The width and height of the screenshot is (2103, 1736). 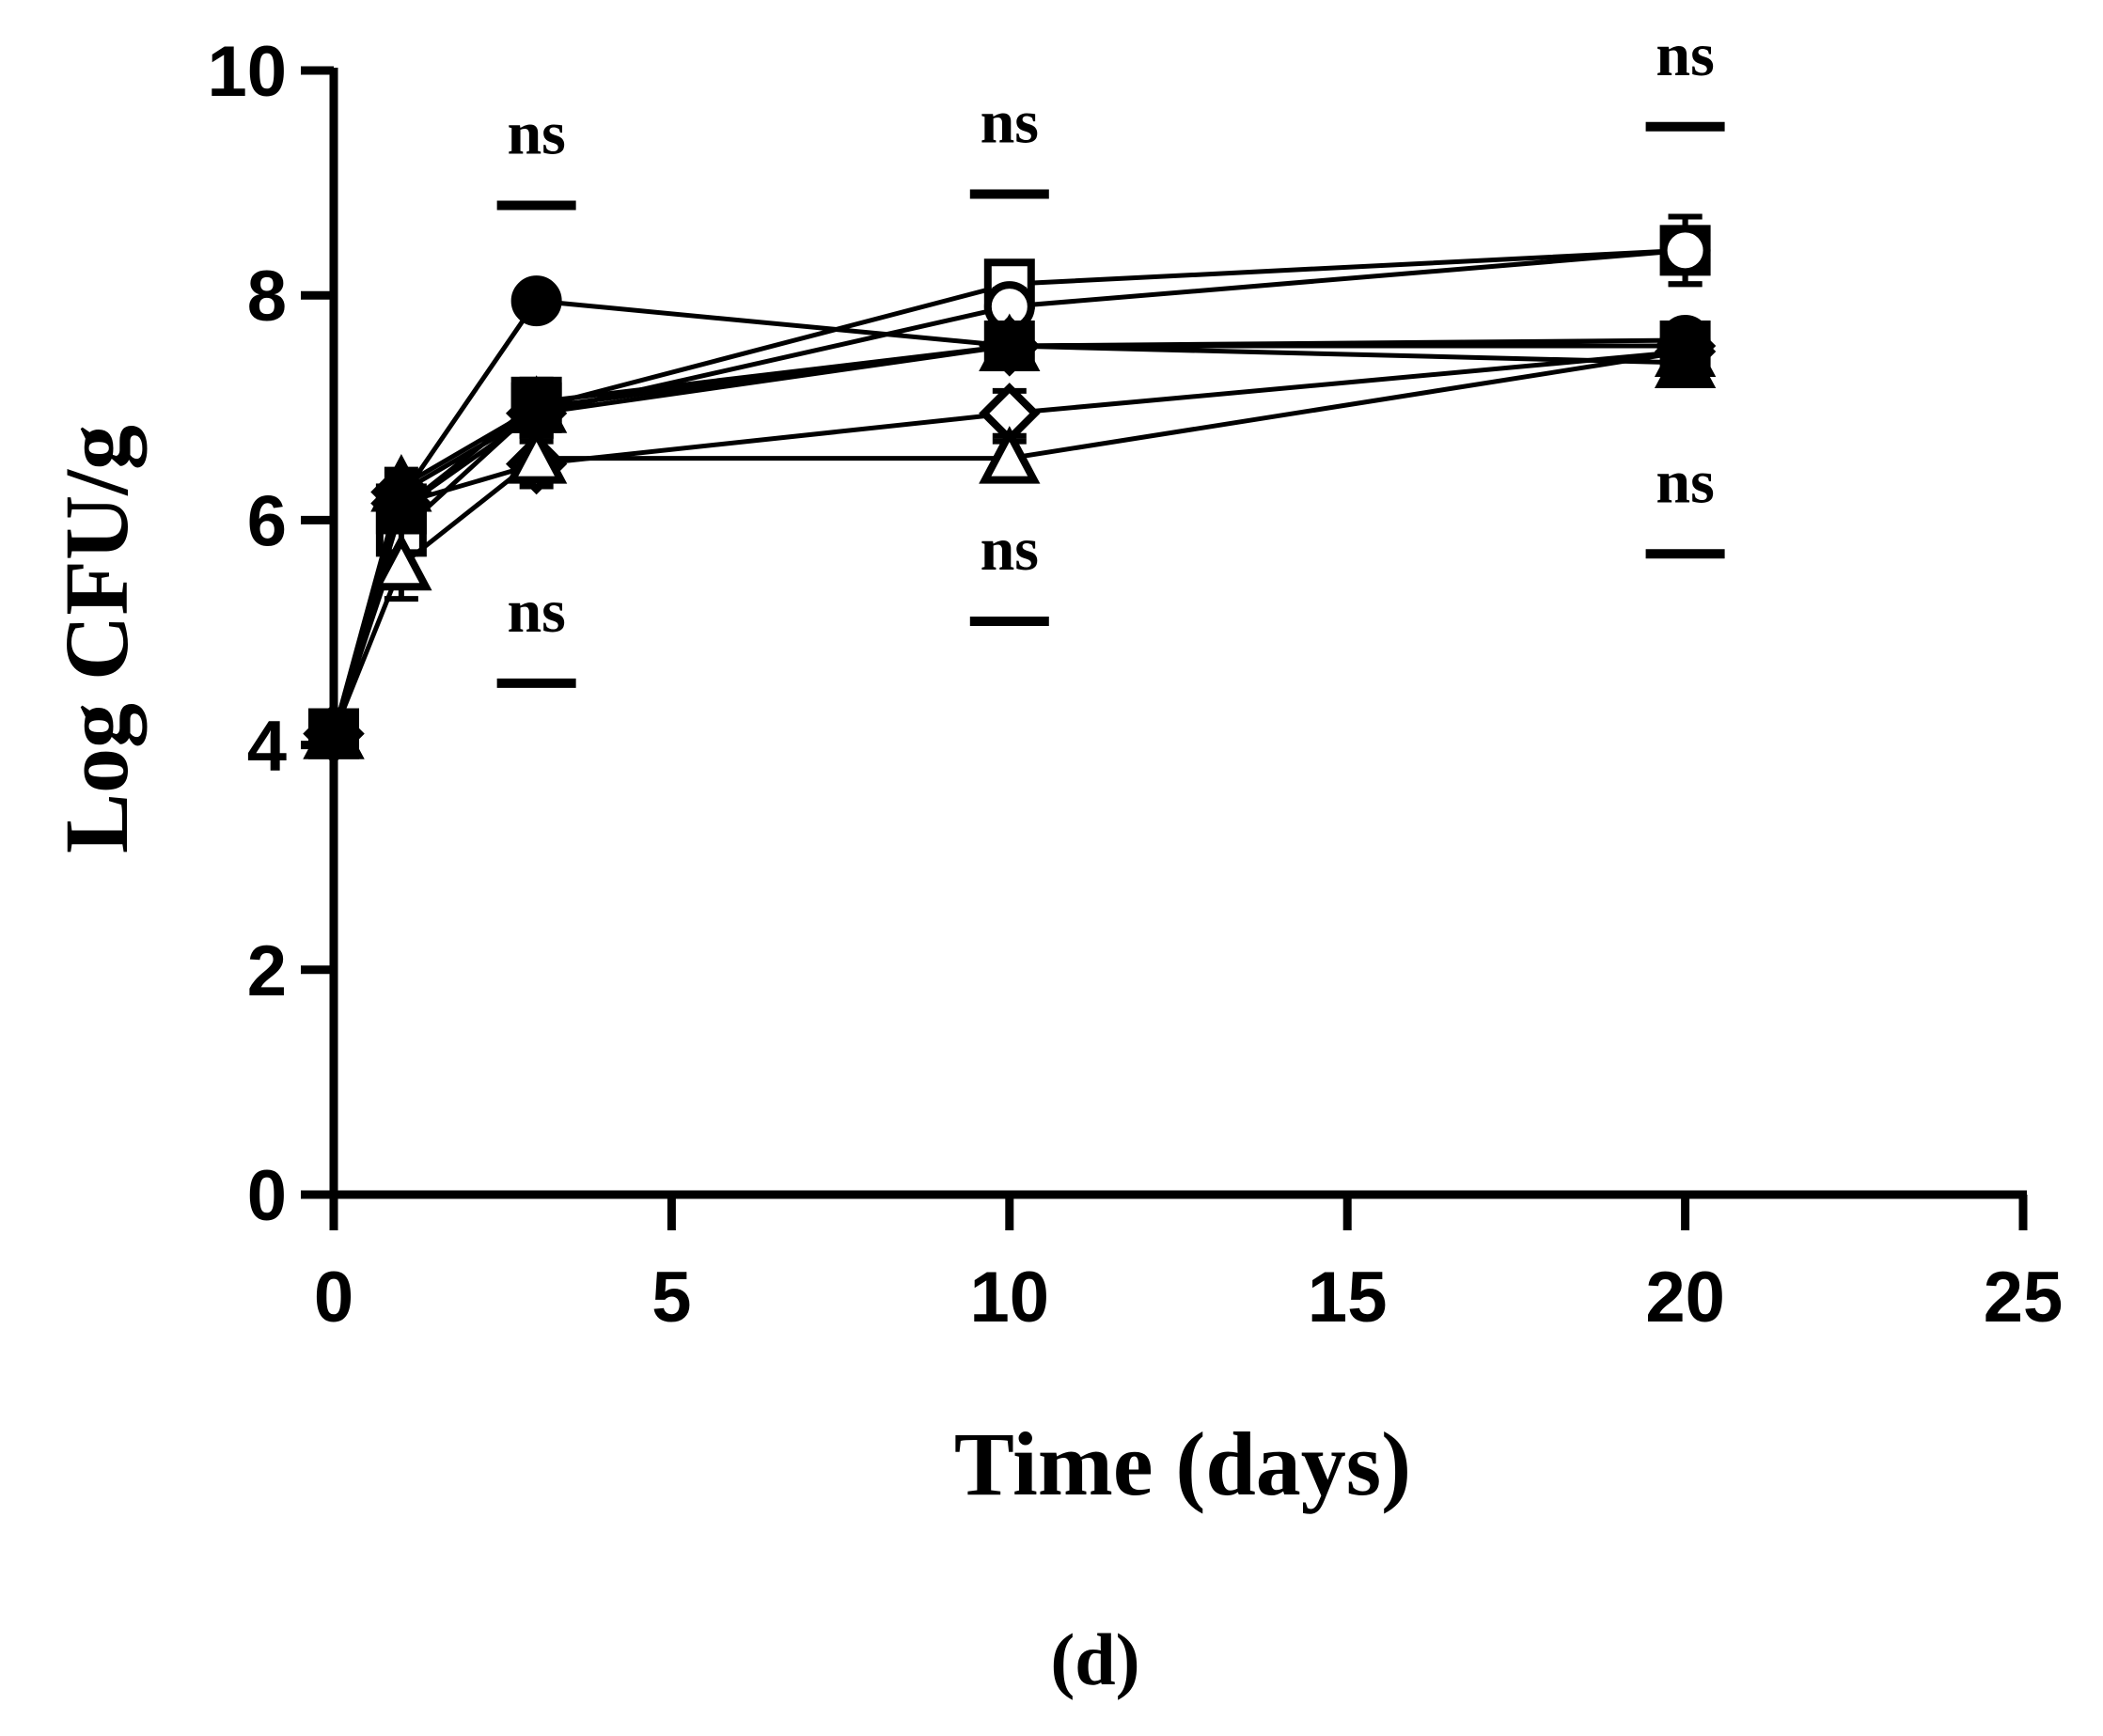 What do you see at coordinates (333, 1297) in the screenshot?
I see `x-tick-label: 0` at bounding box center [333, 1297].